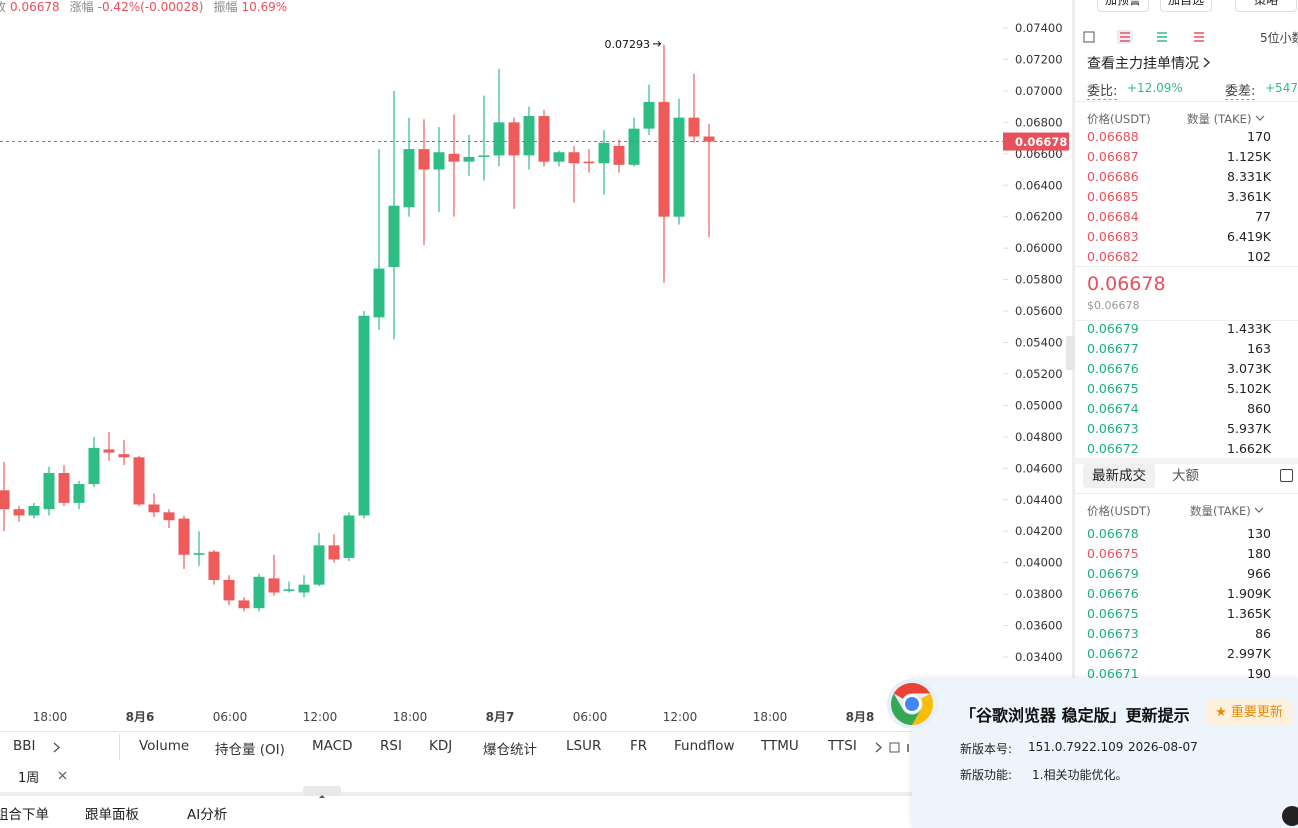 This screenshot has width=1298, height=828. What do you see at coordinates (1286, 475) in the screenshot?
I see `checkbox` at bounding box center [1286, 475].